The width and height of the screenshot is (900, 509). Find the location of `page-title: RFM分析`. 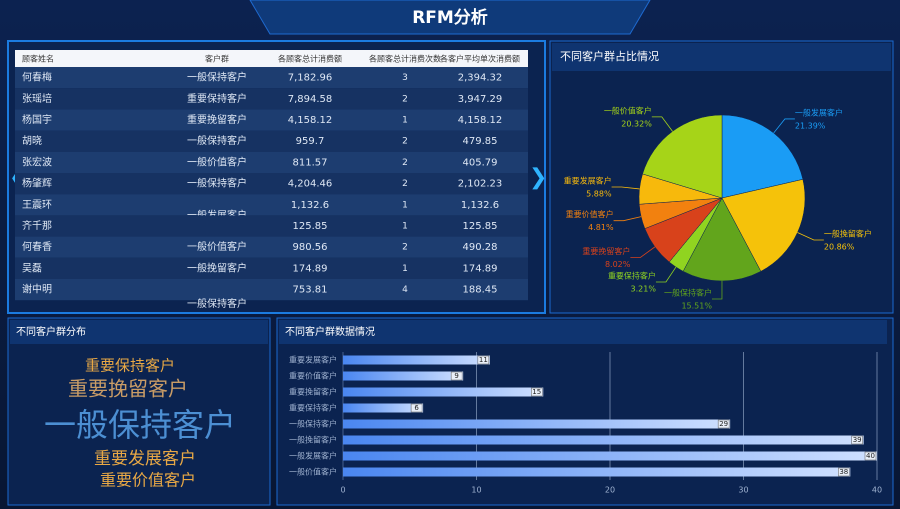

page-title: RFM分析 is located at coordinates (450, 17).